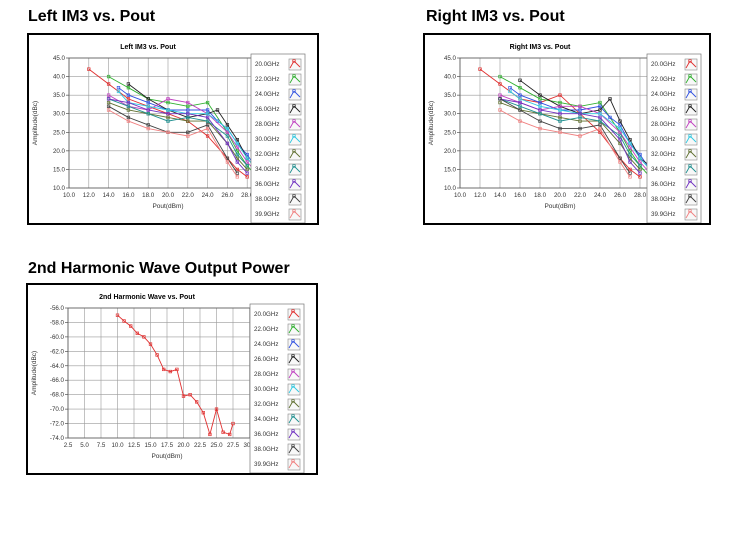 The width and height of the screenshot is (741, 535). I want to click on chart-title: Right IM3 vs. Pout, so click(540, 47).